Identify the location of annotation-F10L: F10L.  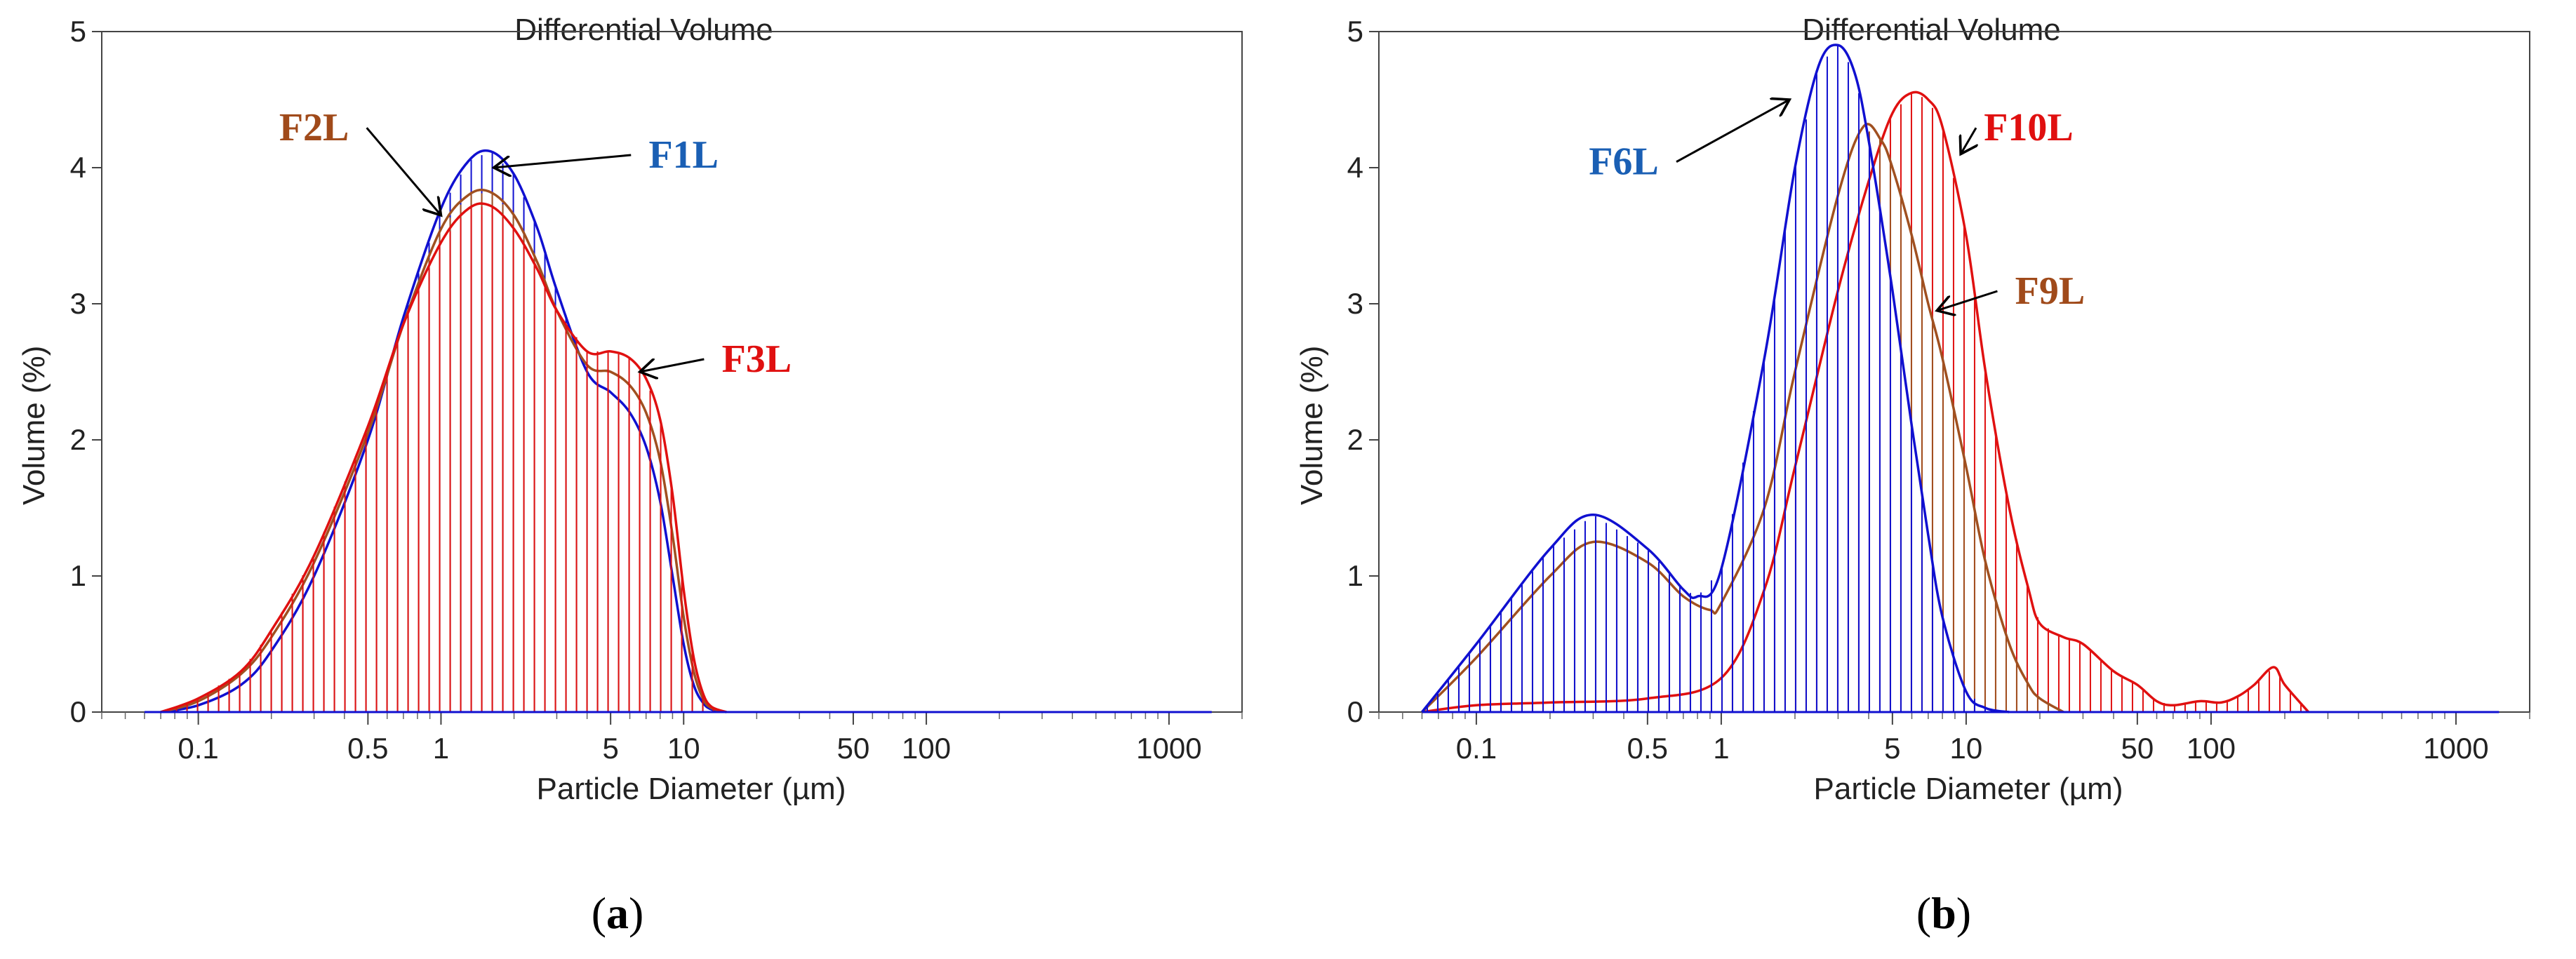
(2029, 127).